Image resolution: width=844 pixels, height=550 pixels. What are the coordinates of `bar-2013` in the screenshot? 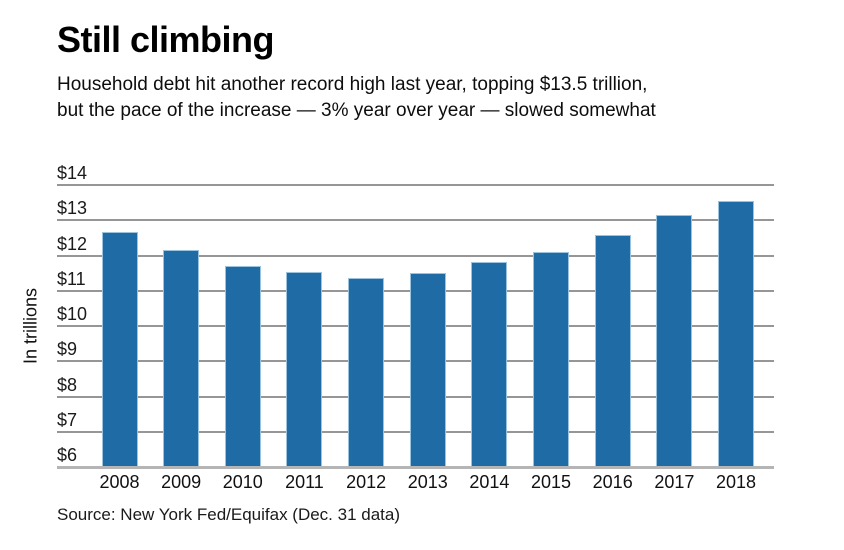 It's located at (427, 370).